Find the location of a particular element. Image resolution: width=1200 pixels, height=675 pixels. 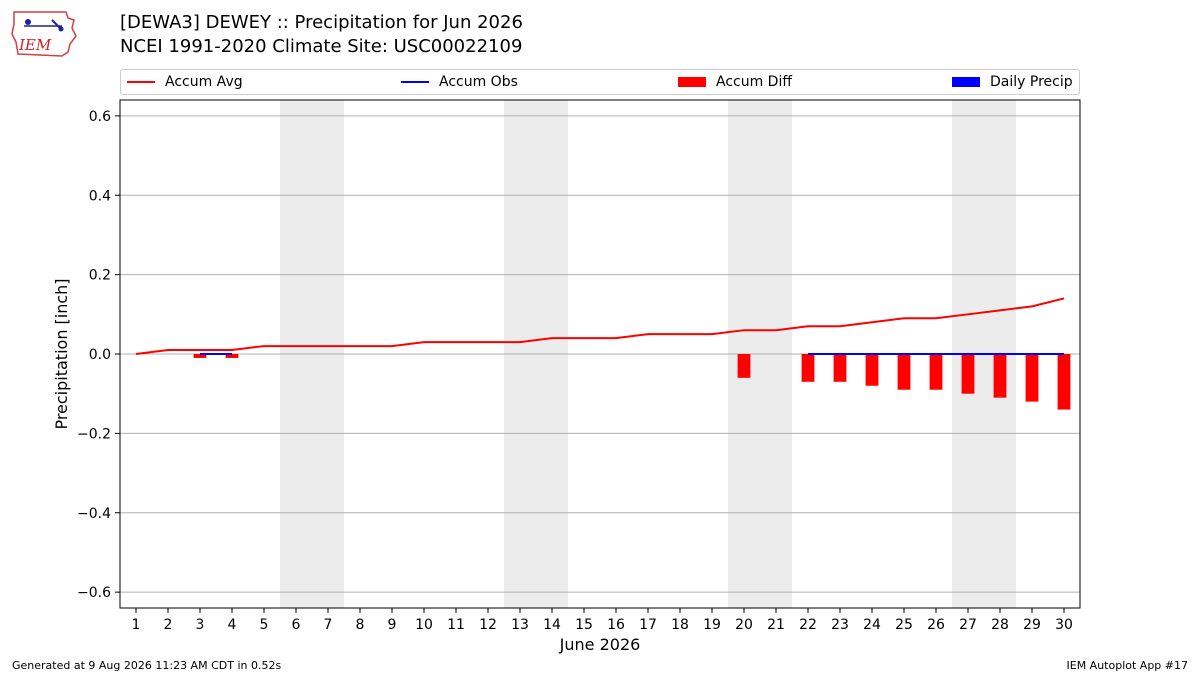

x-tick-label: 23 is located at coordinates (840, 625).